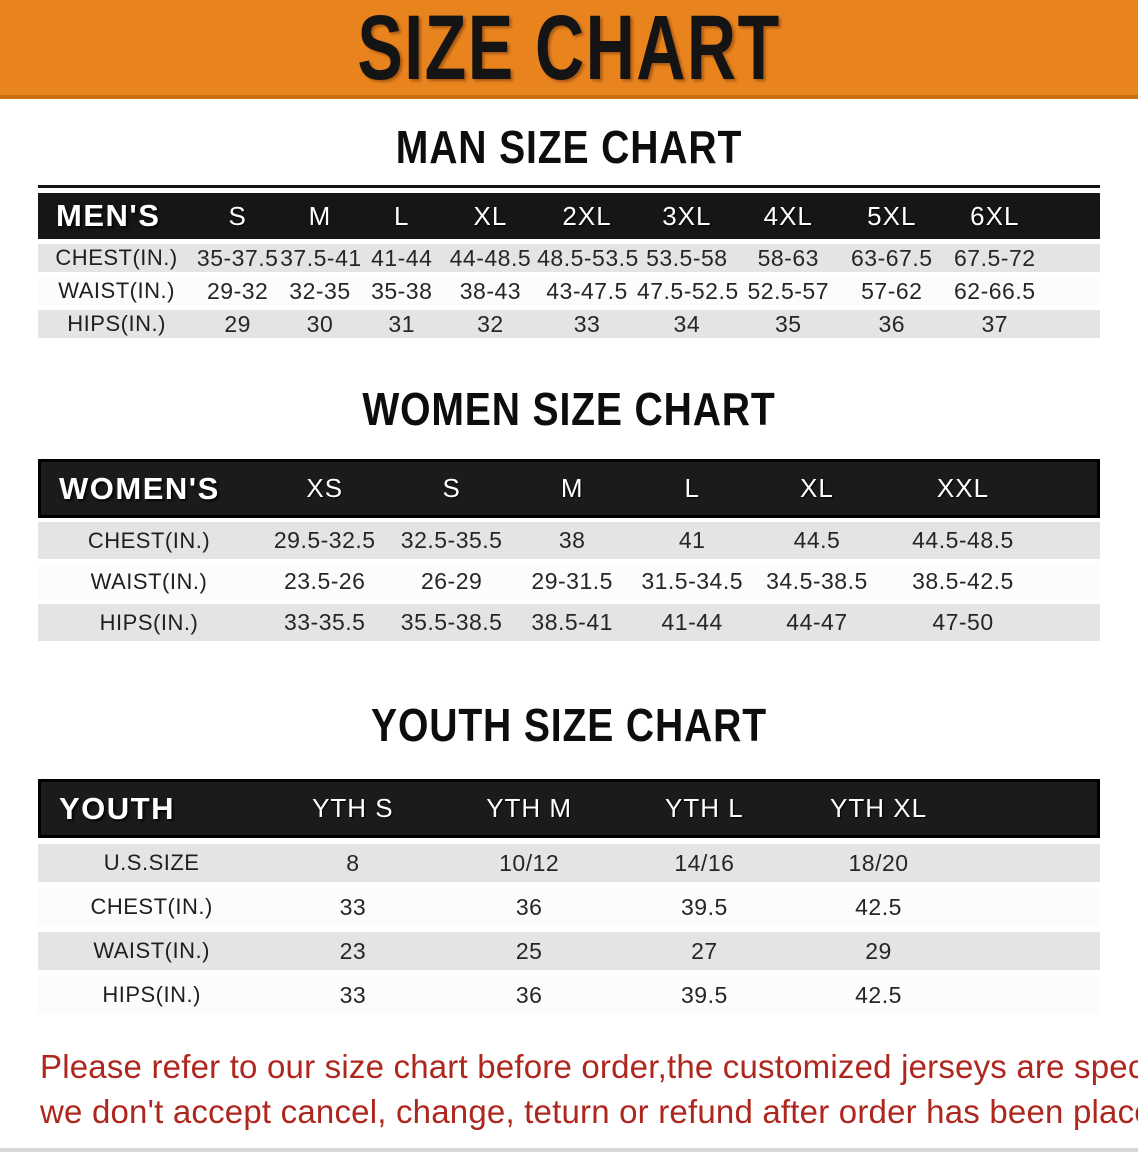 The height and width of the screenshot is (1152, 1138). Describe the element at coordinates (788, 216) in the screenshot. I see `men-col-4xl: 4XL` at that location.